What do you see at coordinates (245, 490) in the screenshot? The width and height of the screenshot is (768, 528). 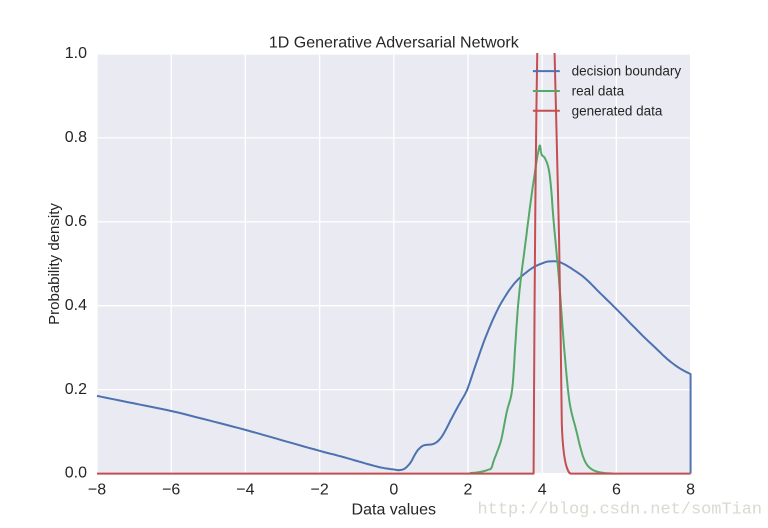 I see `svg-text: −4` at bounding box center [245, 490].